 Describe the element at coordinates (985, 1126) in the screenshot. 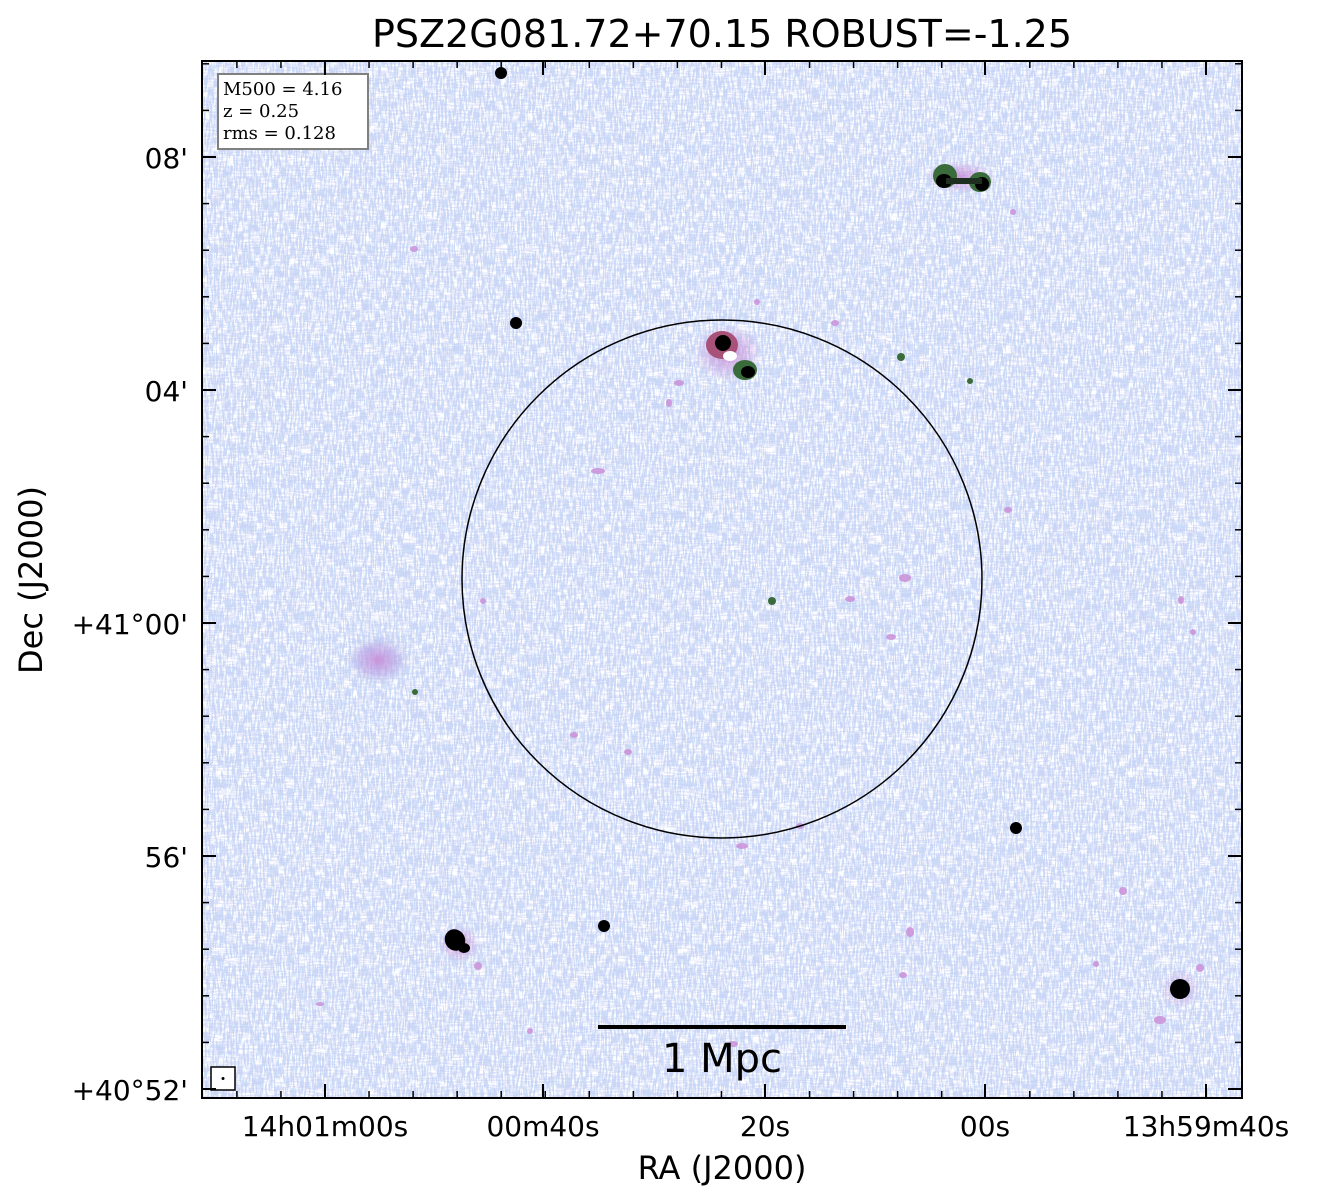

I see `x-tick-label: 00s` at that location.